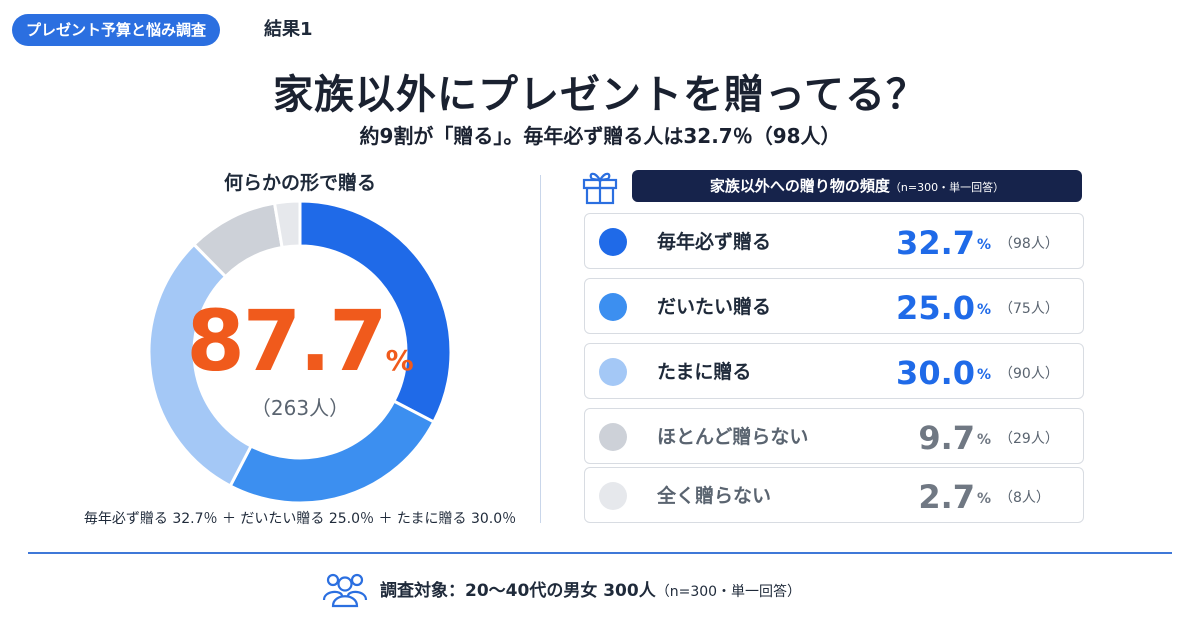 The image size is (1200, 630). I want to click on result-label: 結果1, so click(288, 29).